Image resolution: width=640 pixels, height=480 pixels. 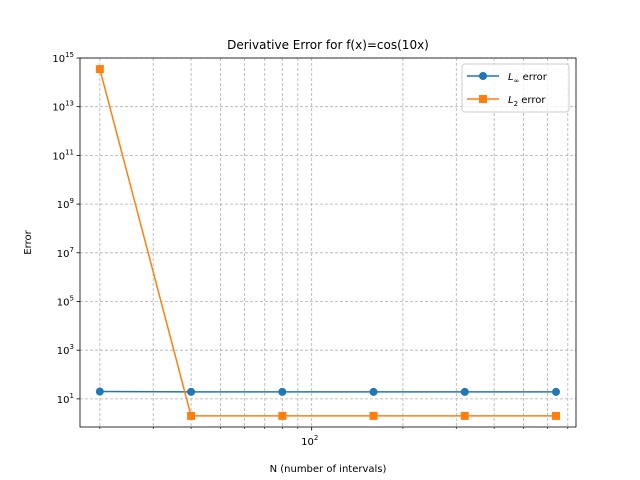 I want to click on x-tick-label: 102, so click(x=309, y=441).